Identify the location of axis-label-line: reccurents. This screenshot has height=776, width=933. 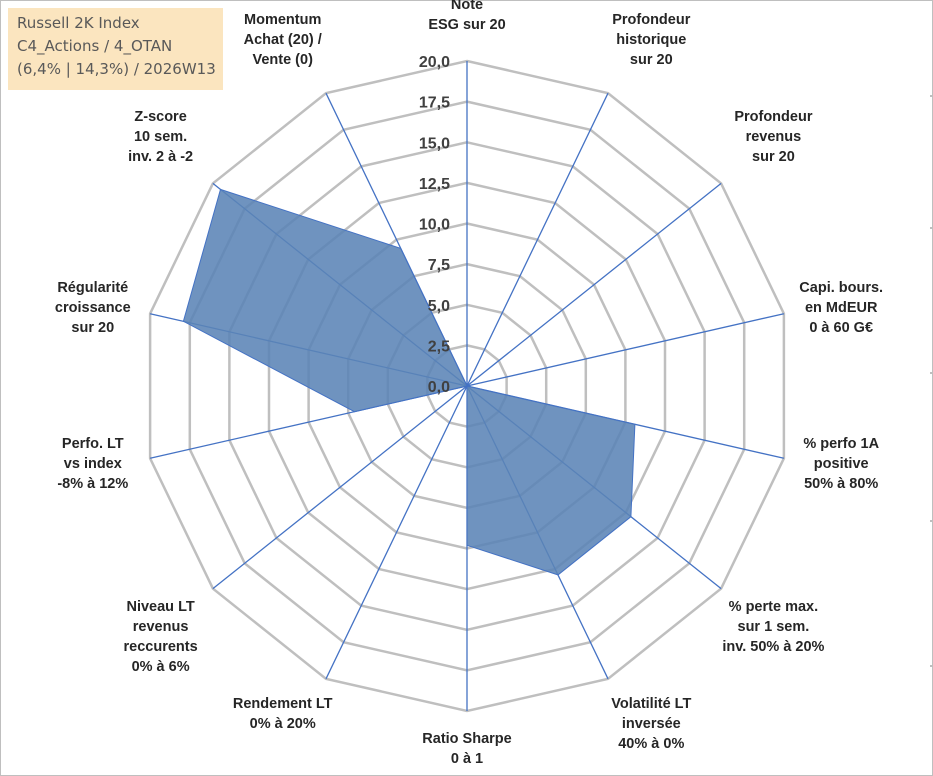
(161, 647).